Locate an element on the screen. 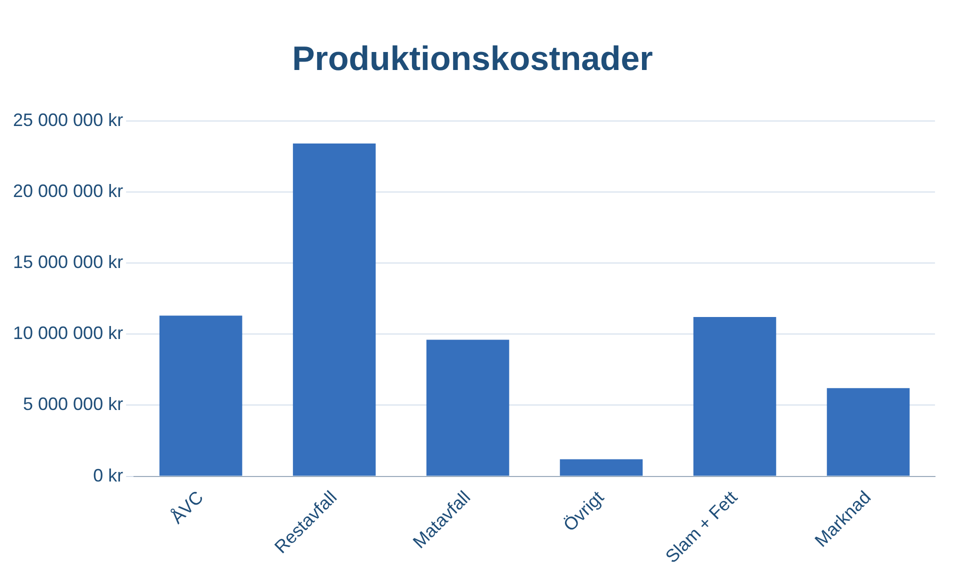  y-tick-label: 20 000 000 kr is located at coordinates (68, 190).